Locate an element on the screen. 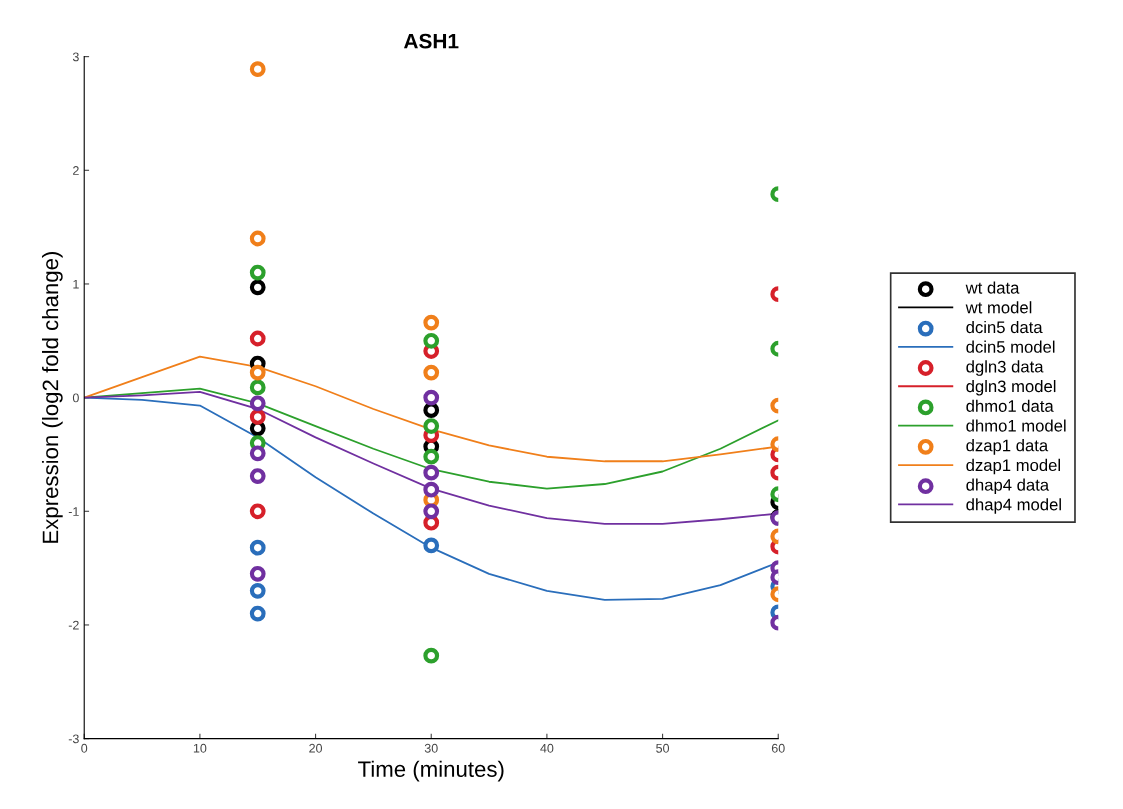  legend-label: dcin5 model is located at coordinates (1010, 346).